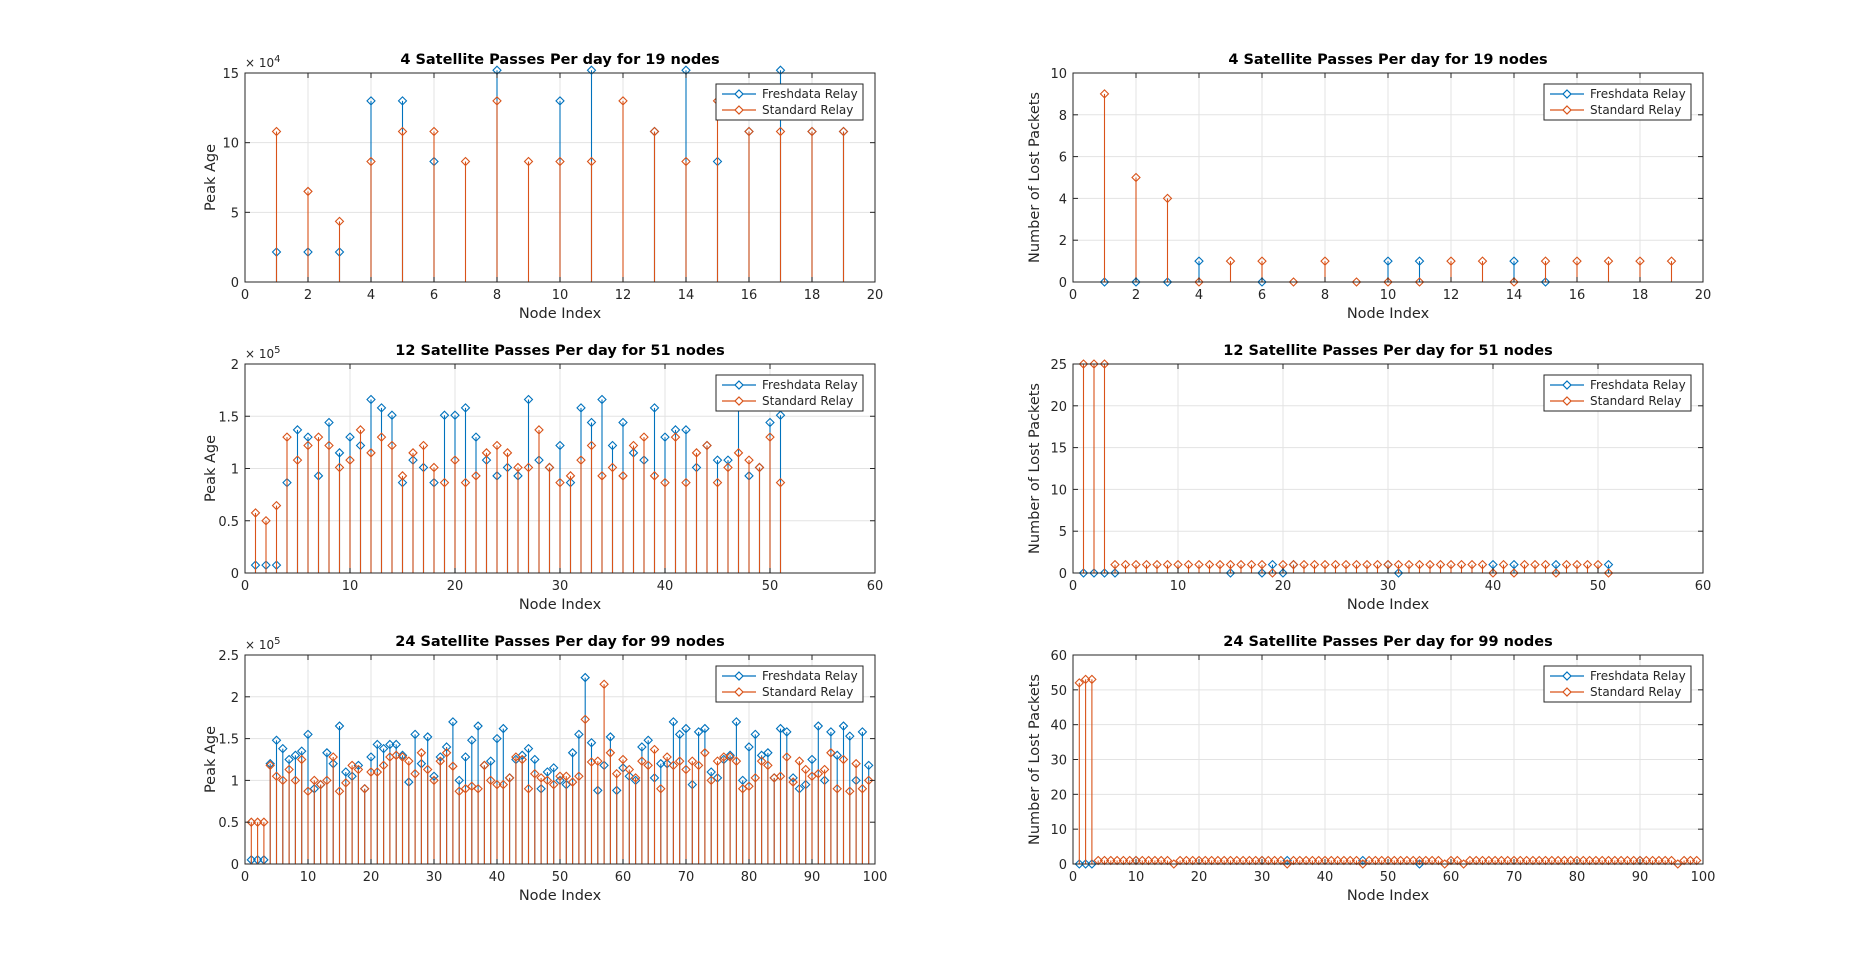 This screenshot has height=961, width=1866. Describe the element at coordinates (1388, 896) in the screenshot. I see `x-axis-label: Node Index` at that location.